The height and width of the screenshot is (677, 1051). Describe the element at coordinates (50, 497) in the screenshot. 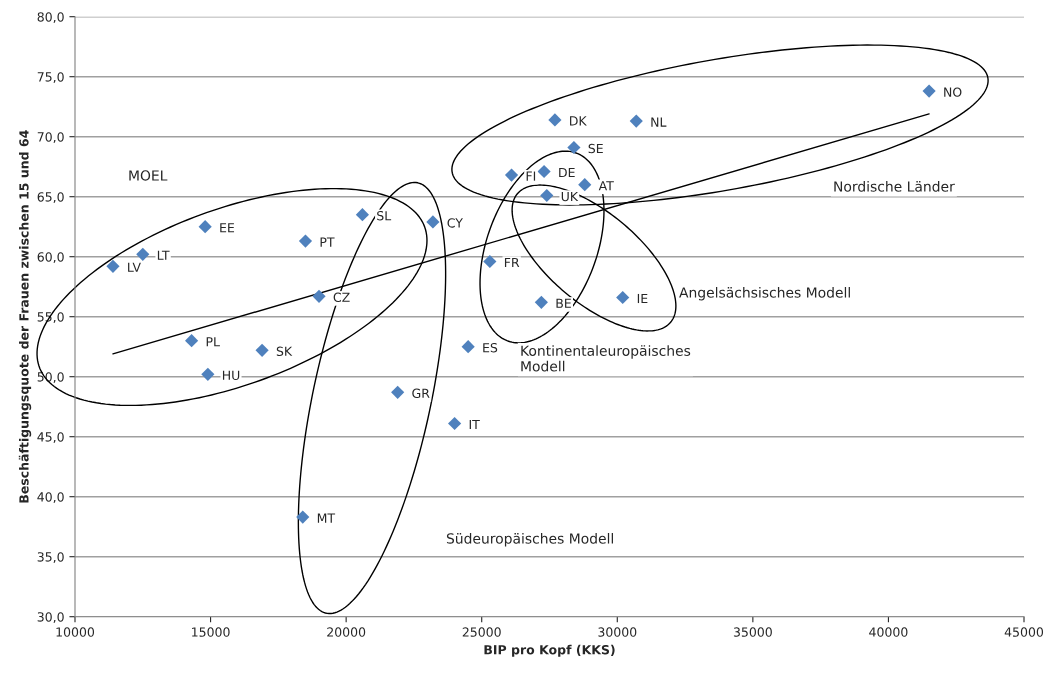

I see `y-tick-label: 40,0` at that location.